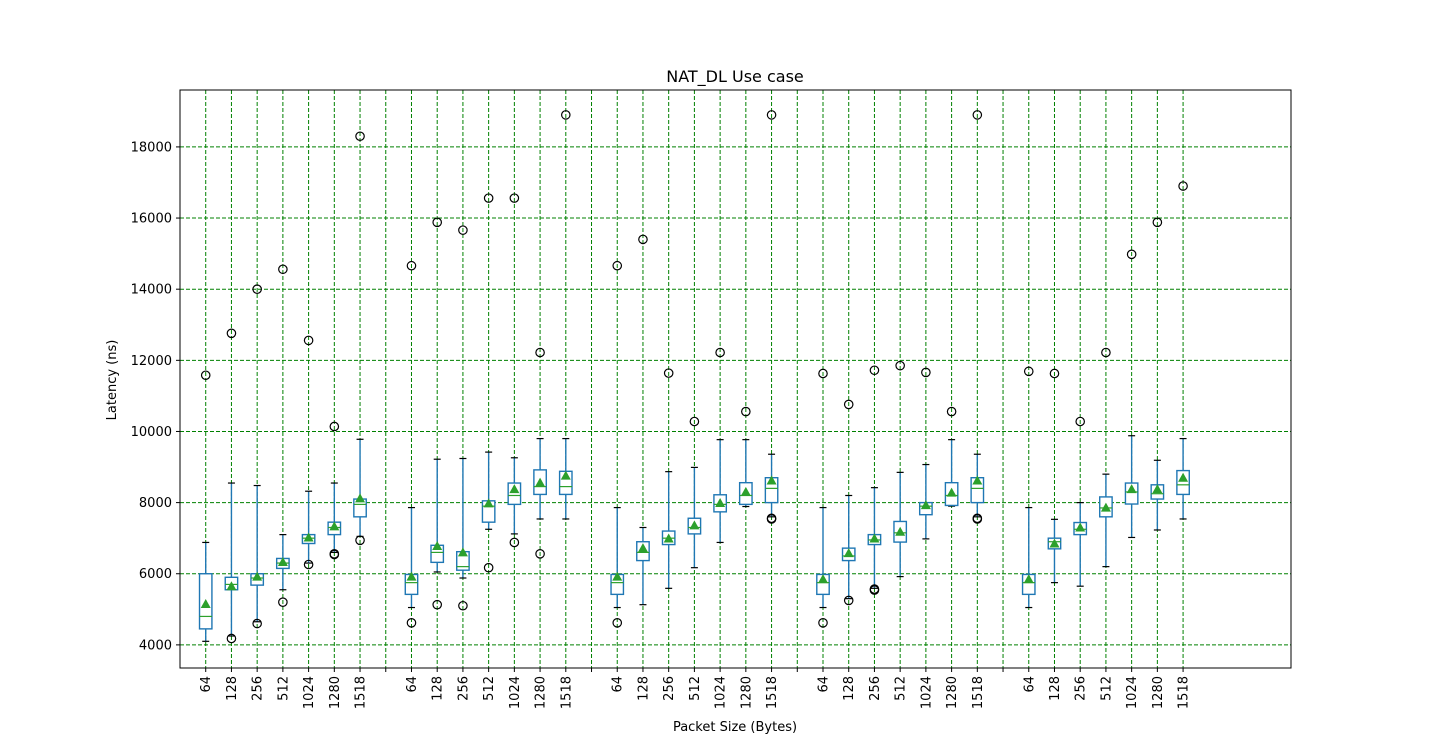 This screenshot has height=751, width=1435. Describe the element at coordinates (155, 503) in the screenshot. I see `y-tick-label: 8000` at that location.